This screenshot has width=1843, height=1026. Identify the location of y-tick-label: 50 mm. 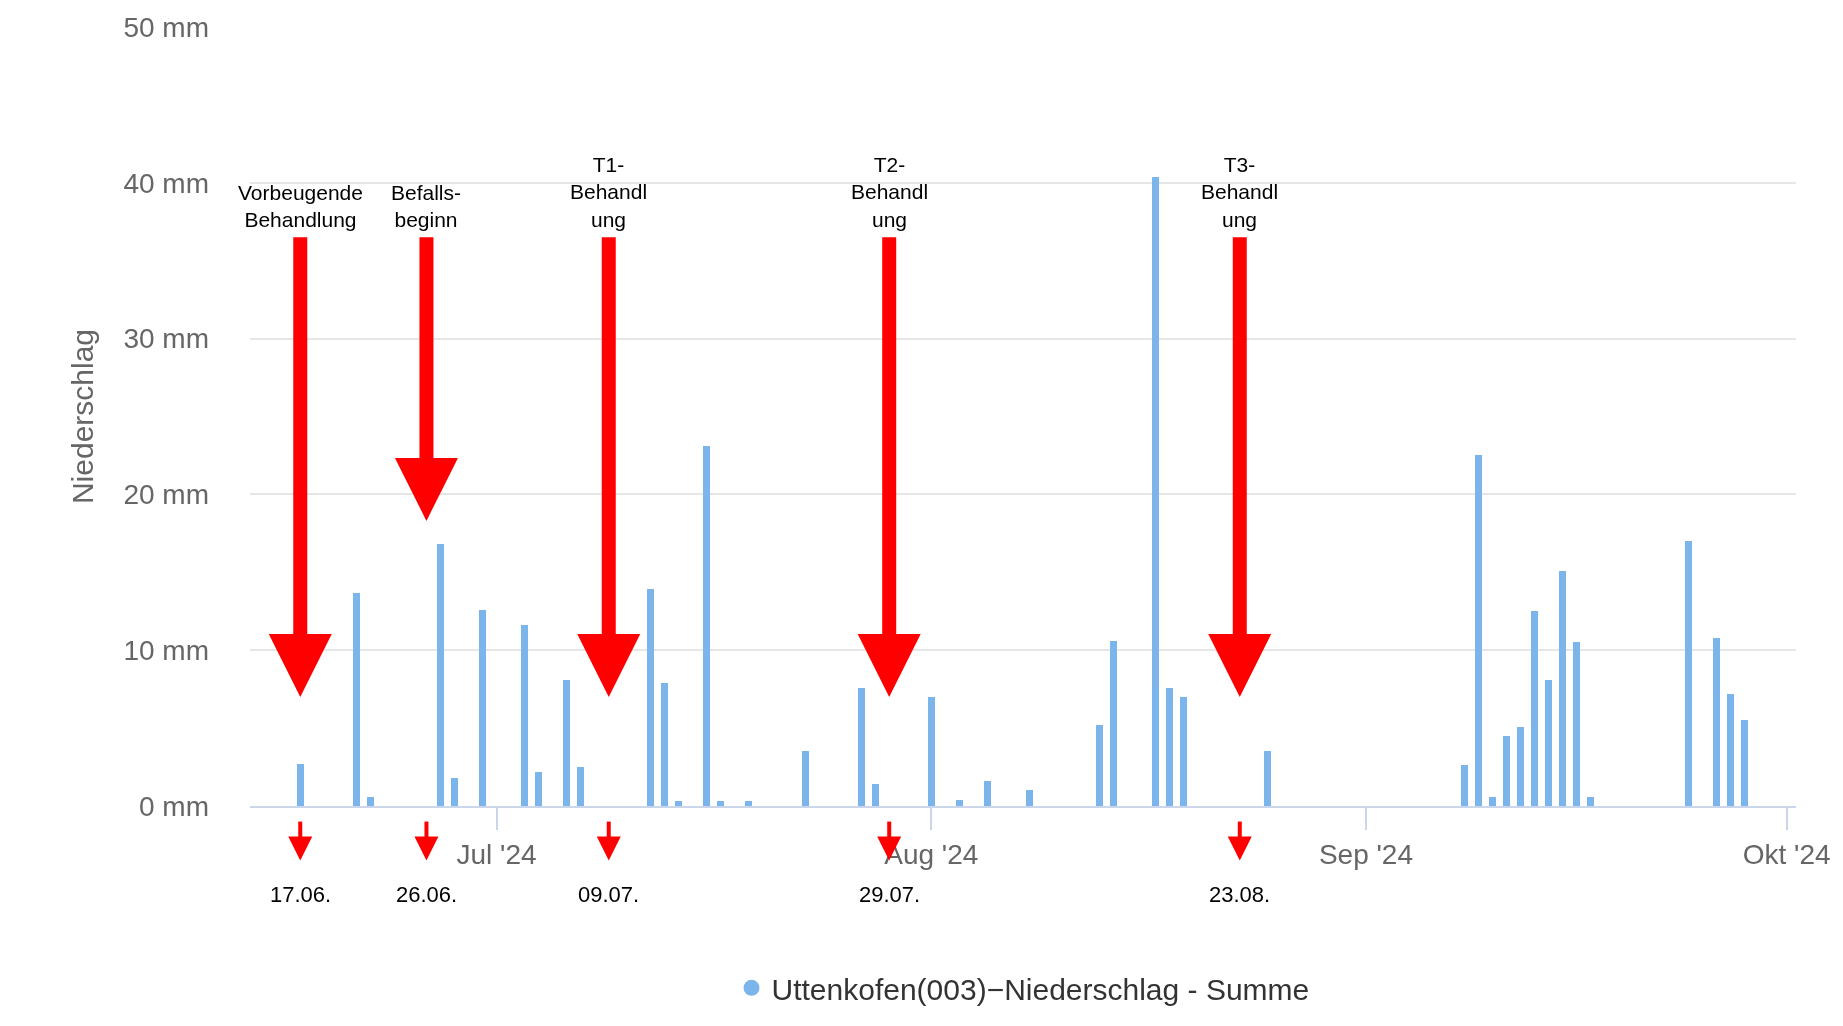
(166, 27).